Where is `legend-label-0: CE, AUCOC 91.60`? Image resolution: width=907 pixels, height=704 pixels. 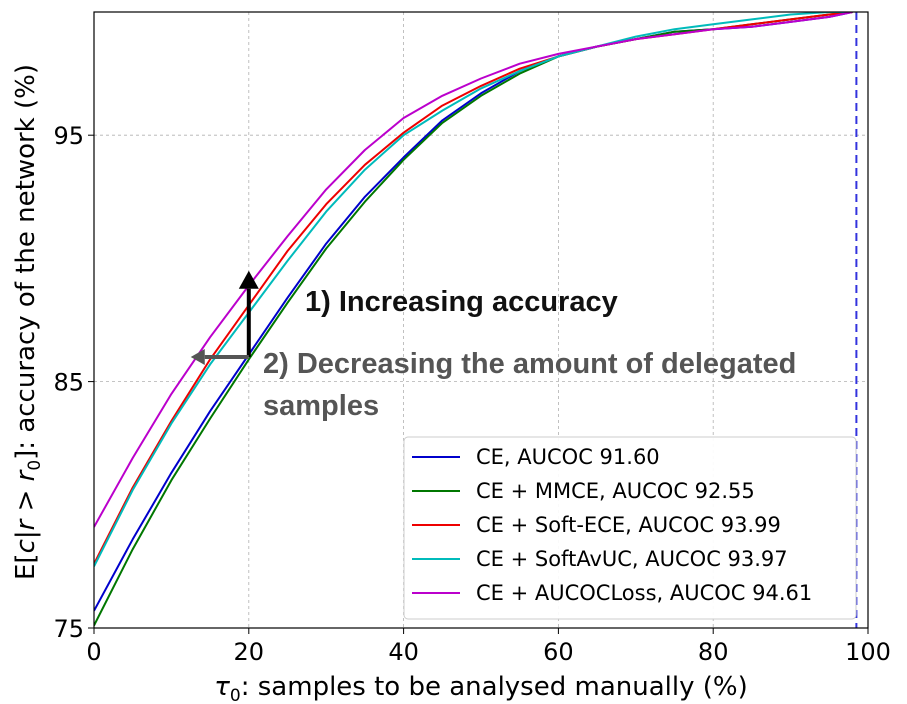
legend-label-0: CE, AUCOC 91.60 is located at coordinates (568, 457).